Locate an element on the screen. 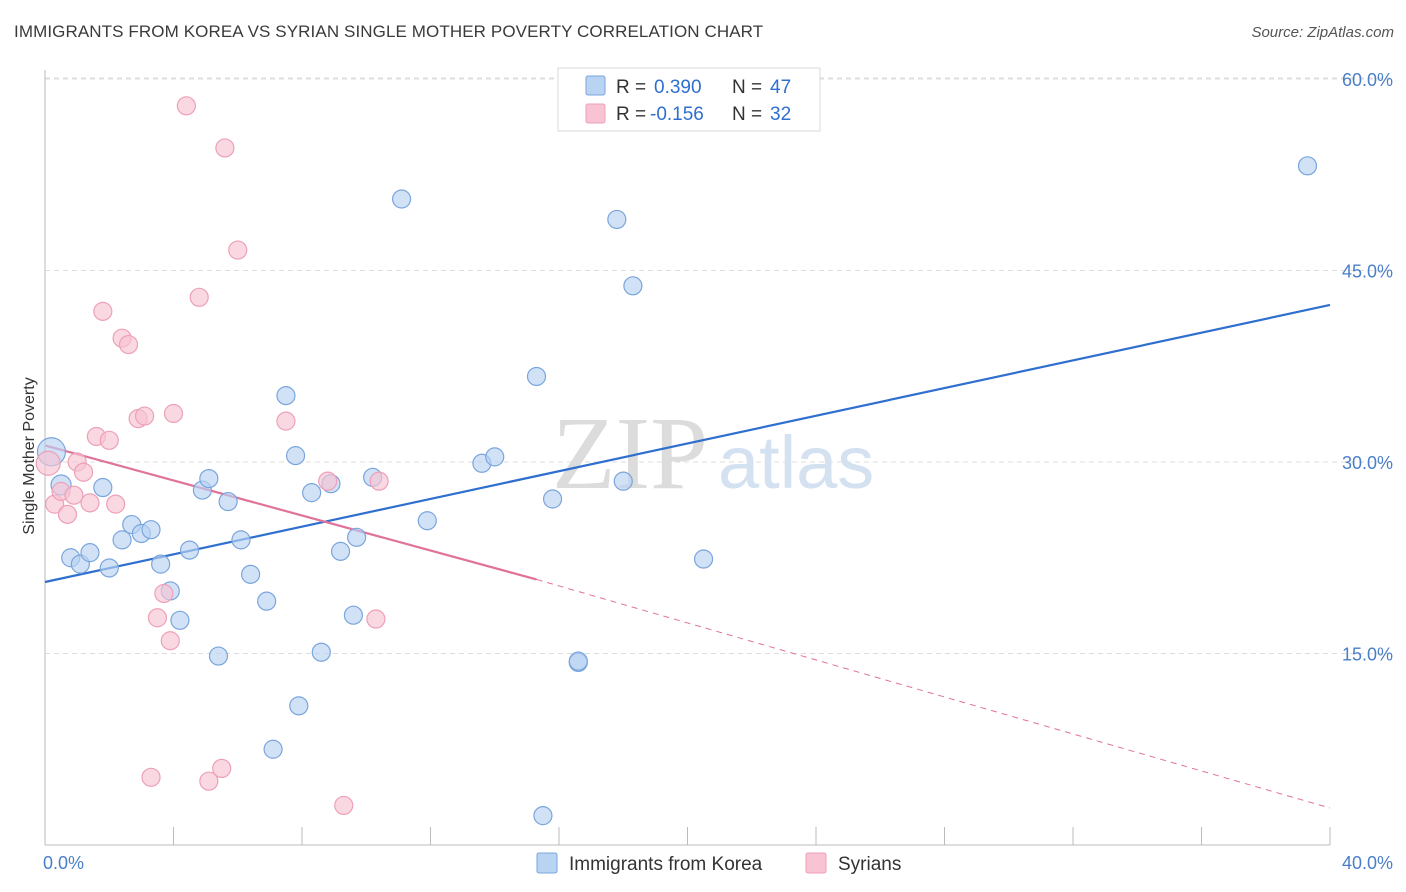 The image size is (1406, 892). legend-swatch-korea is located at coordinates (595, 85).